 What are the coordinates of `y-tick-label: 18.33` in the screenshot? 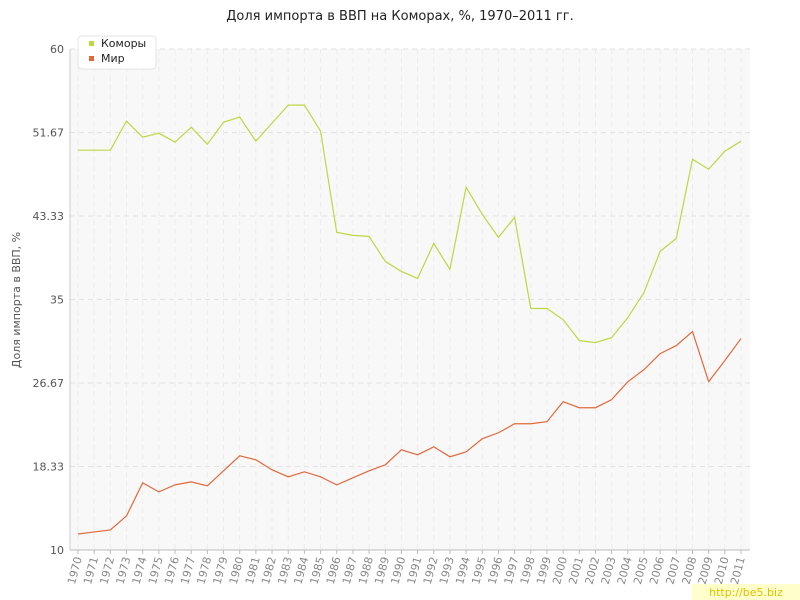 It's located at (49, 467).